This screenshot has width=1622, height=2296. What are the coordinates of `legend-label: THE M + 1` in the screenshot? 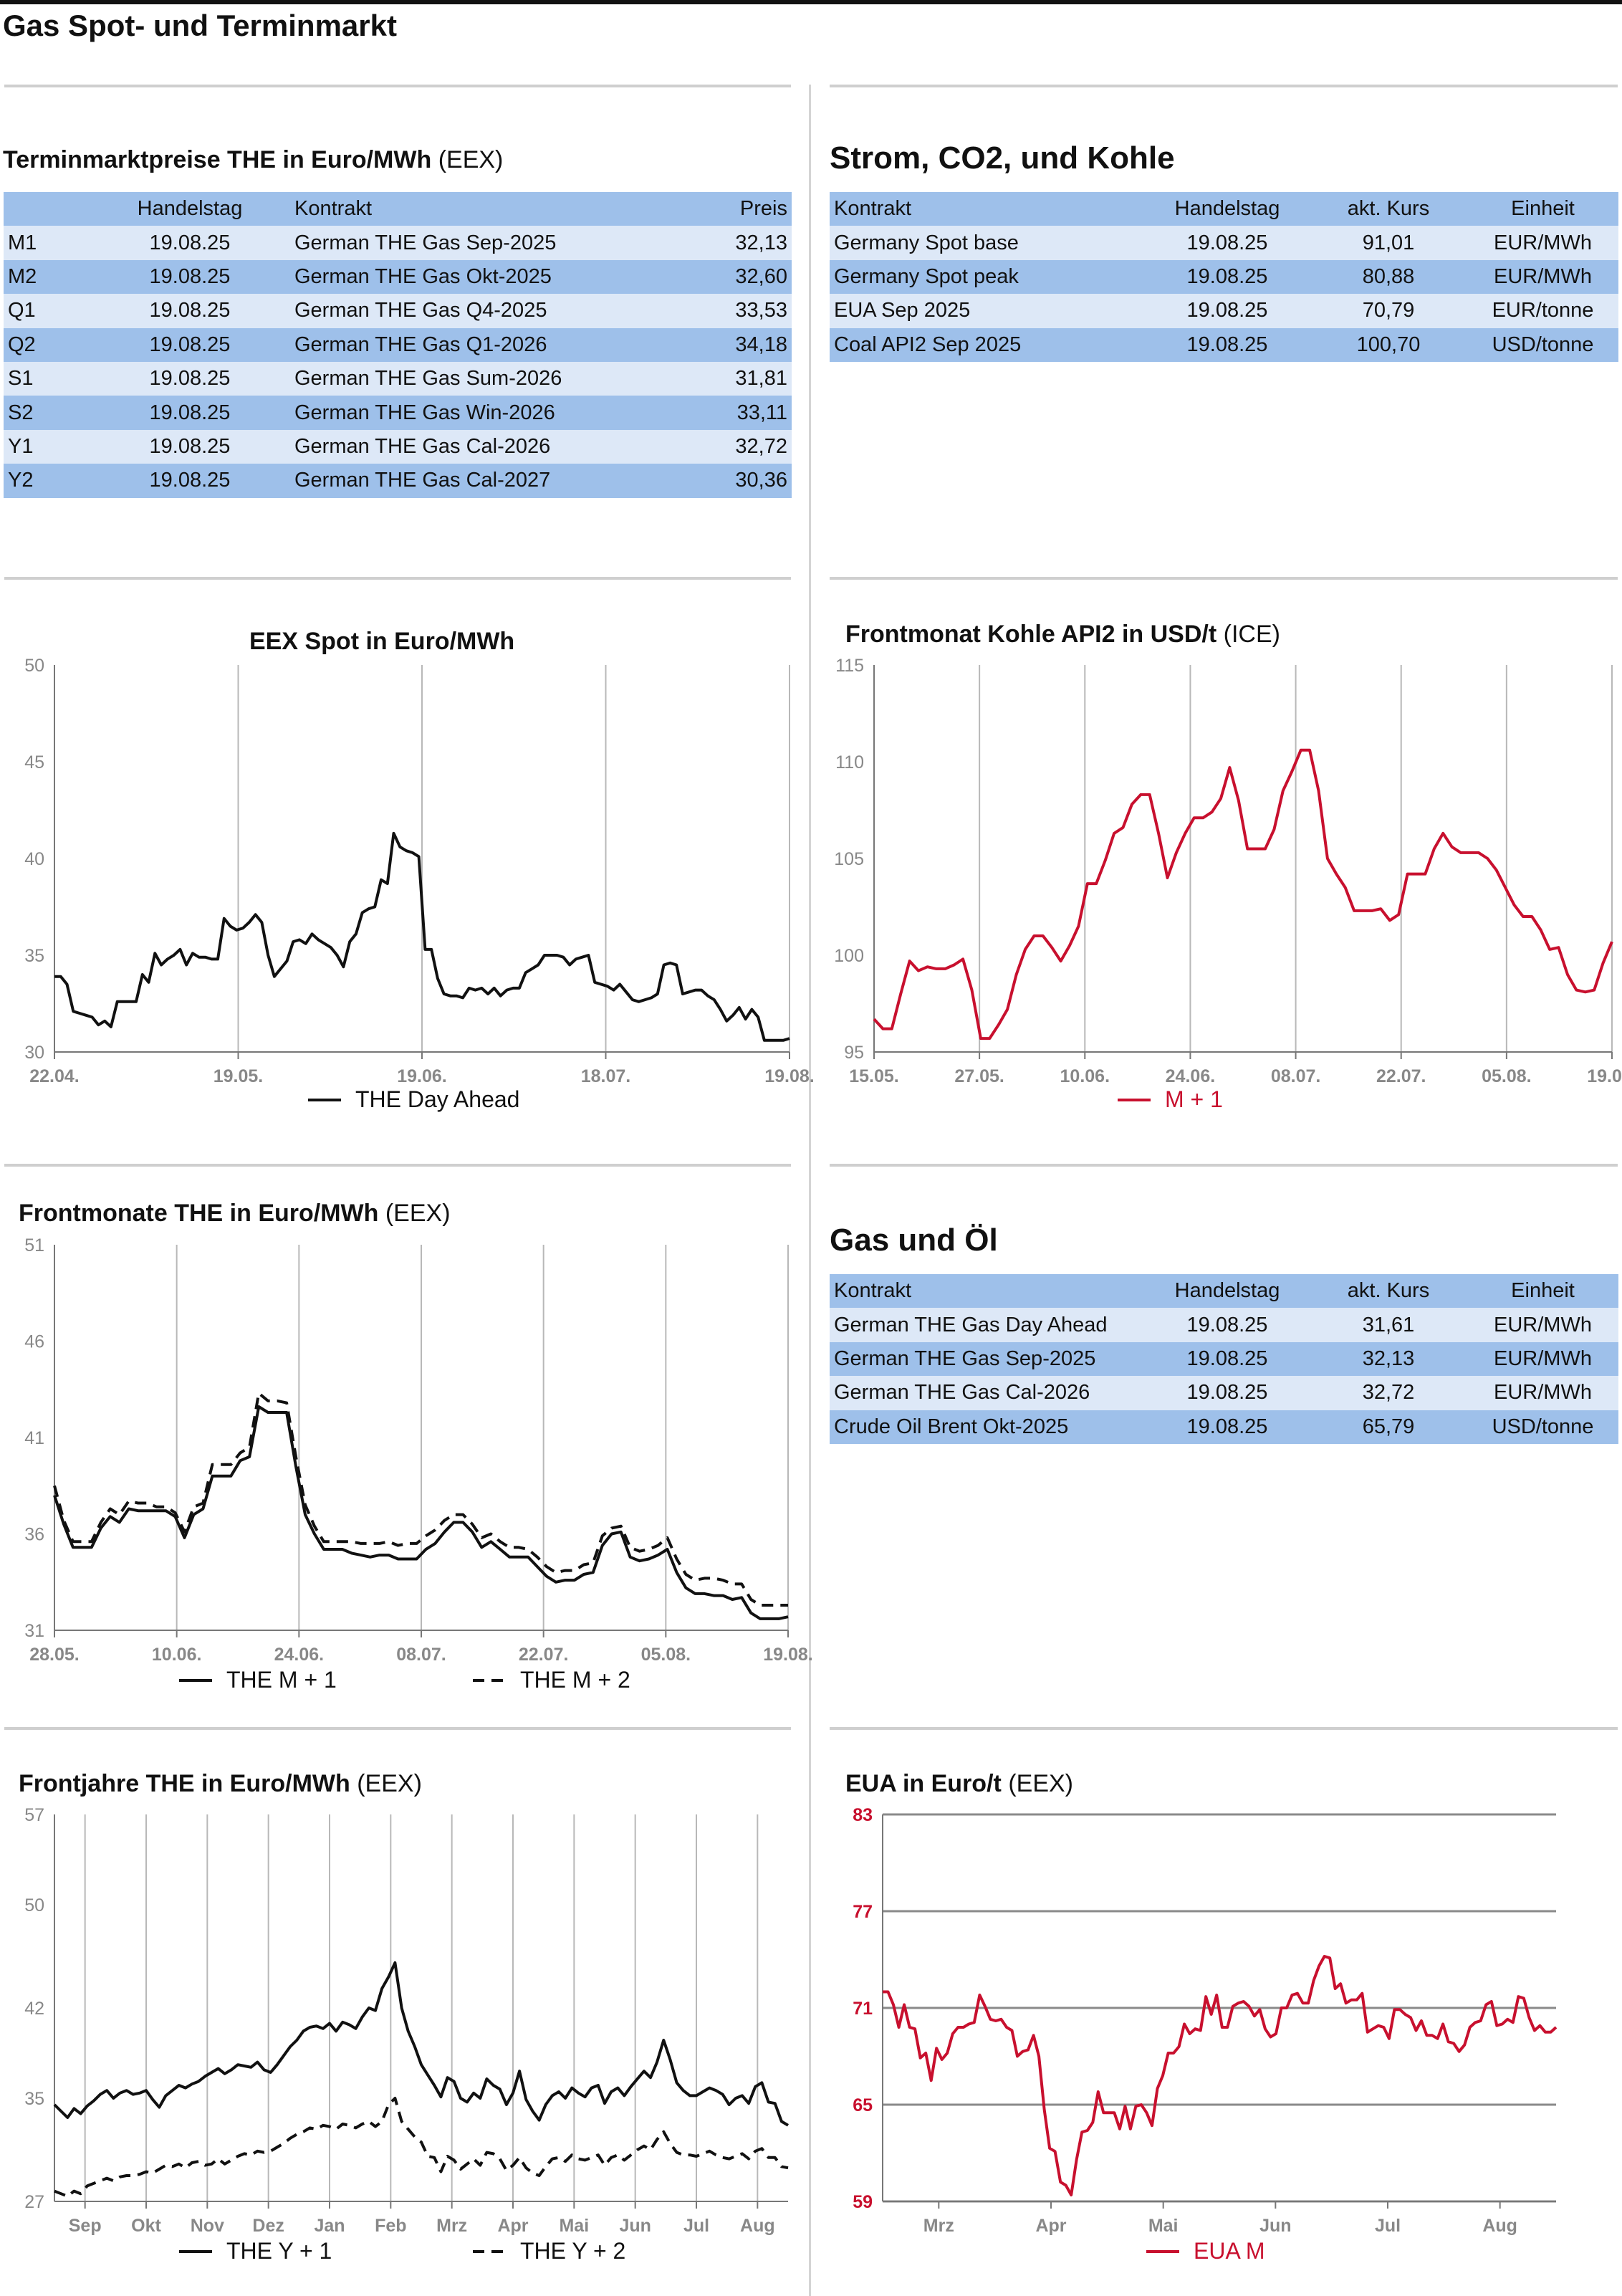 It's located at (281, 1680).